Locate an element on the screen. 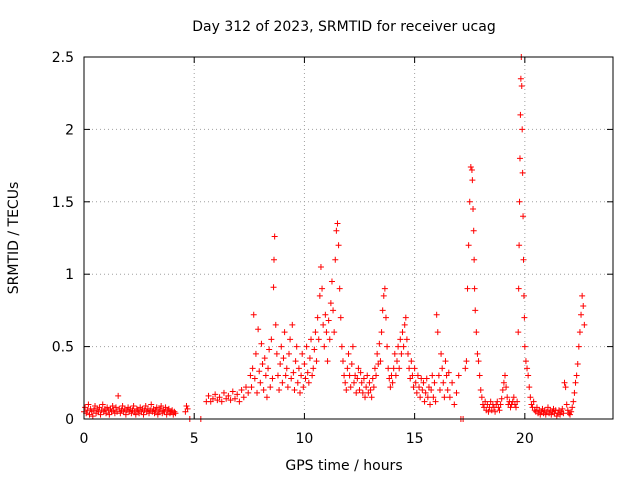 The height and width of the screenshot is (480, 640). x-tick-label: 10 is located at coordinates (305, 439).